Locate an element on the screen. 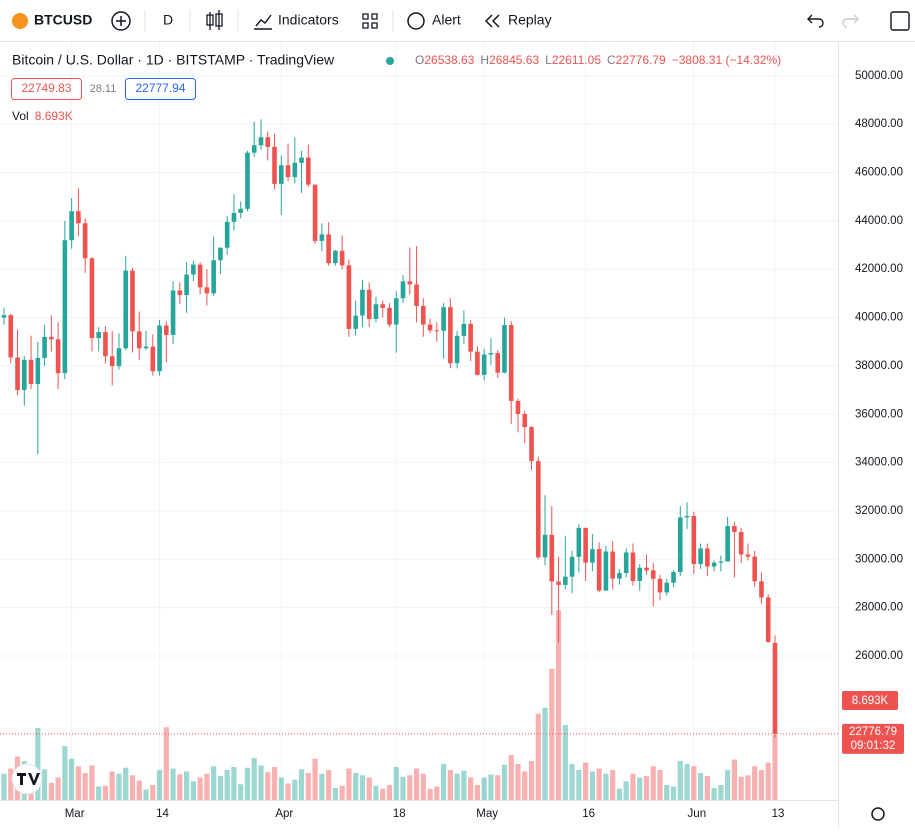 Image resolution: width=915 pixels, height=833 pixels. x-tick-label: 13 is located at coordinates (778, 814).